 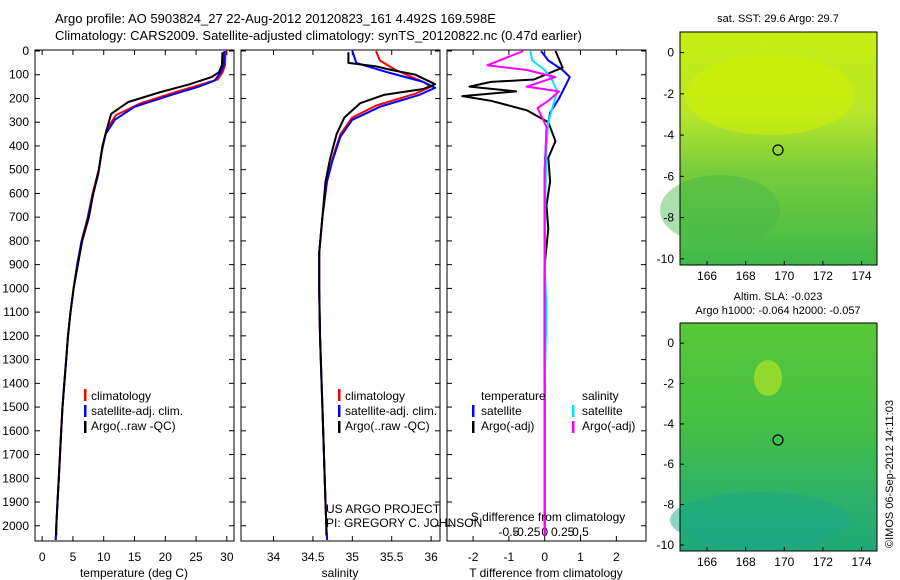 What do you see at coordinates (137, 411) in the screenshot?
I see `legend-satellite: satellite-adj. clim.` at bounding box center [137, 411].